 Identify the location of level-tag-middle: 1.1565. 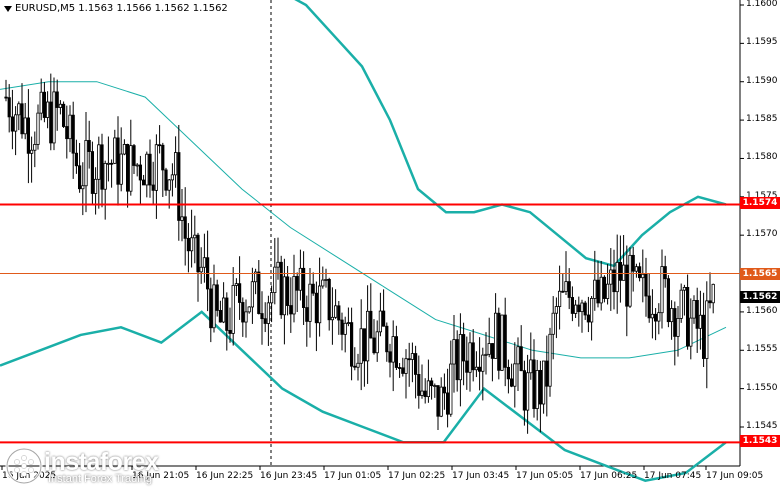
(760, 274).